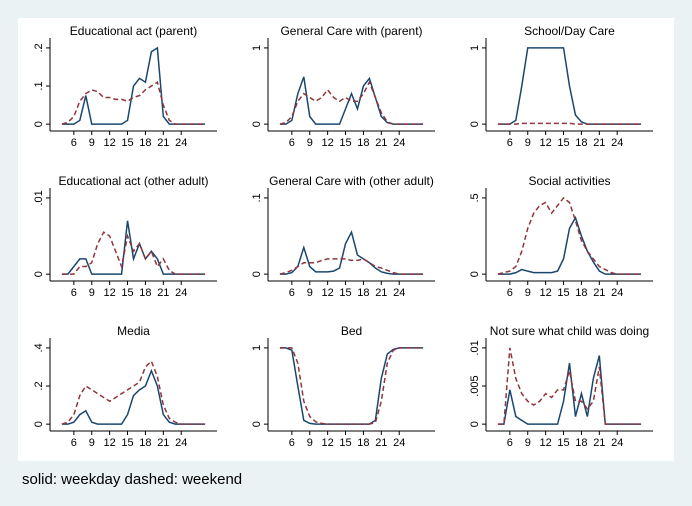  Describe the element at coordinates (475, 385) in the screenshot. I see `y-tick-label: .005` at that location.